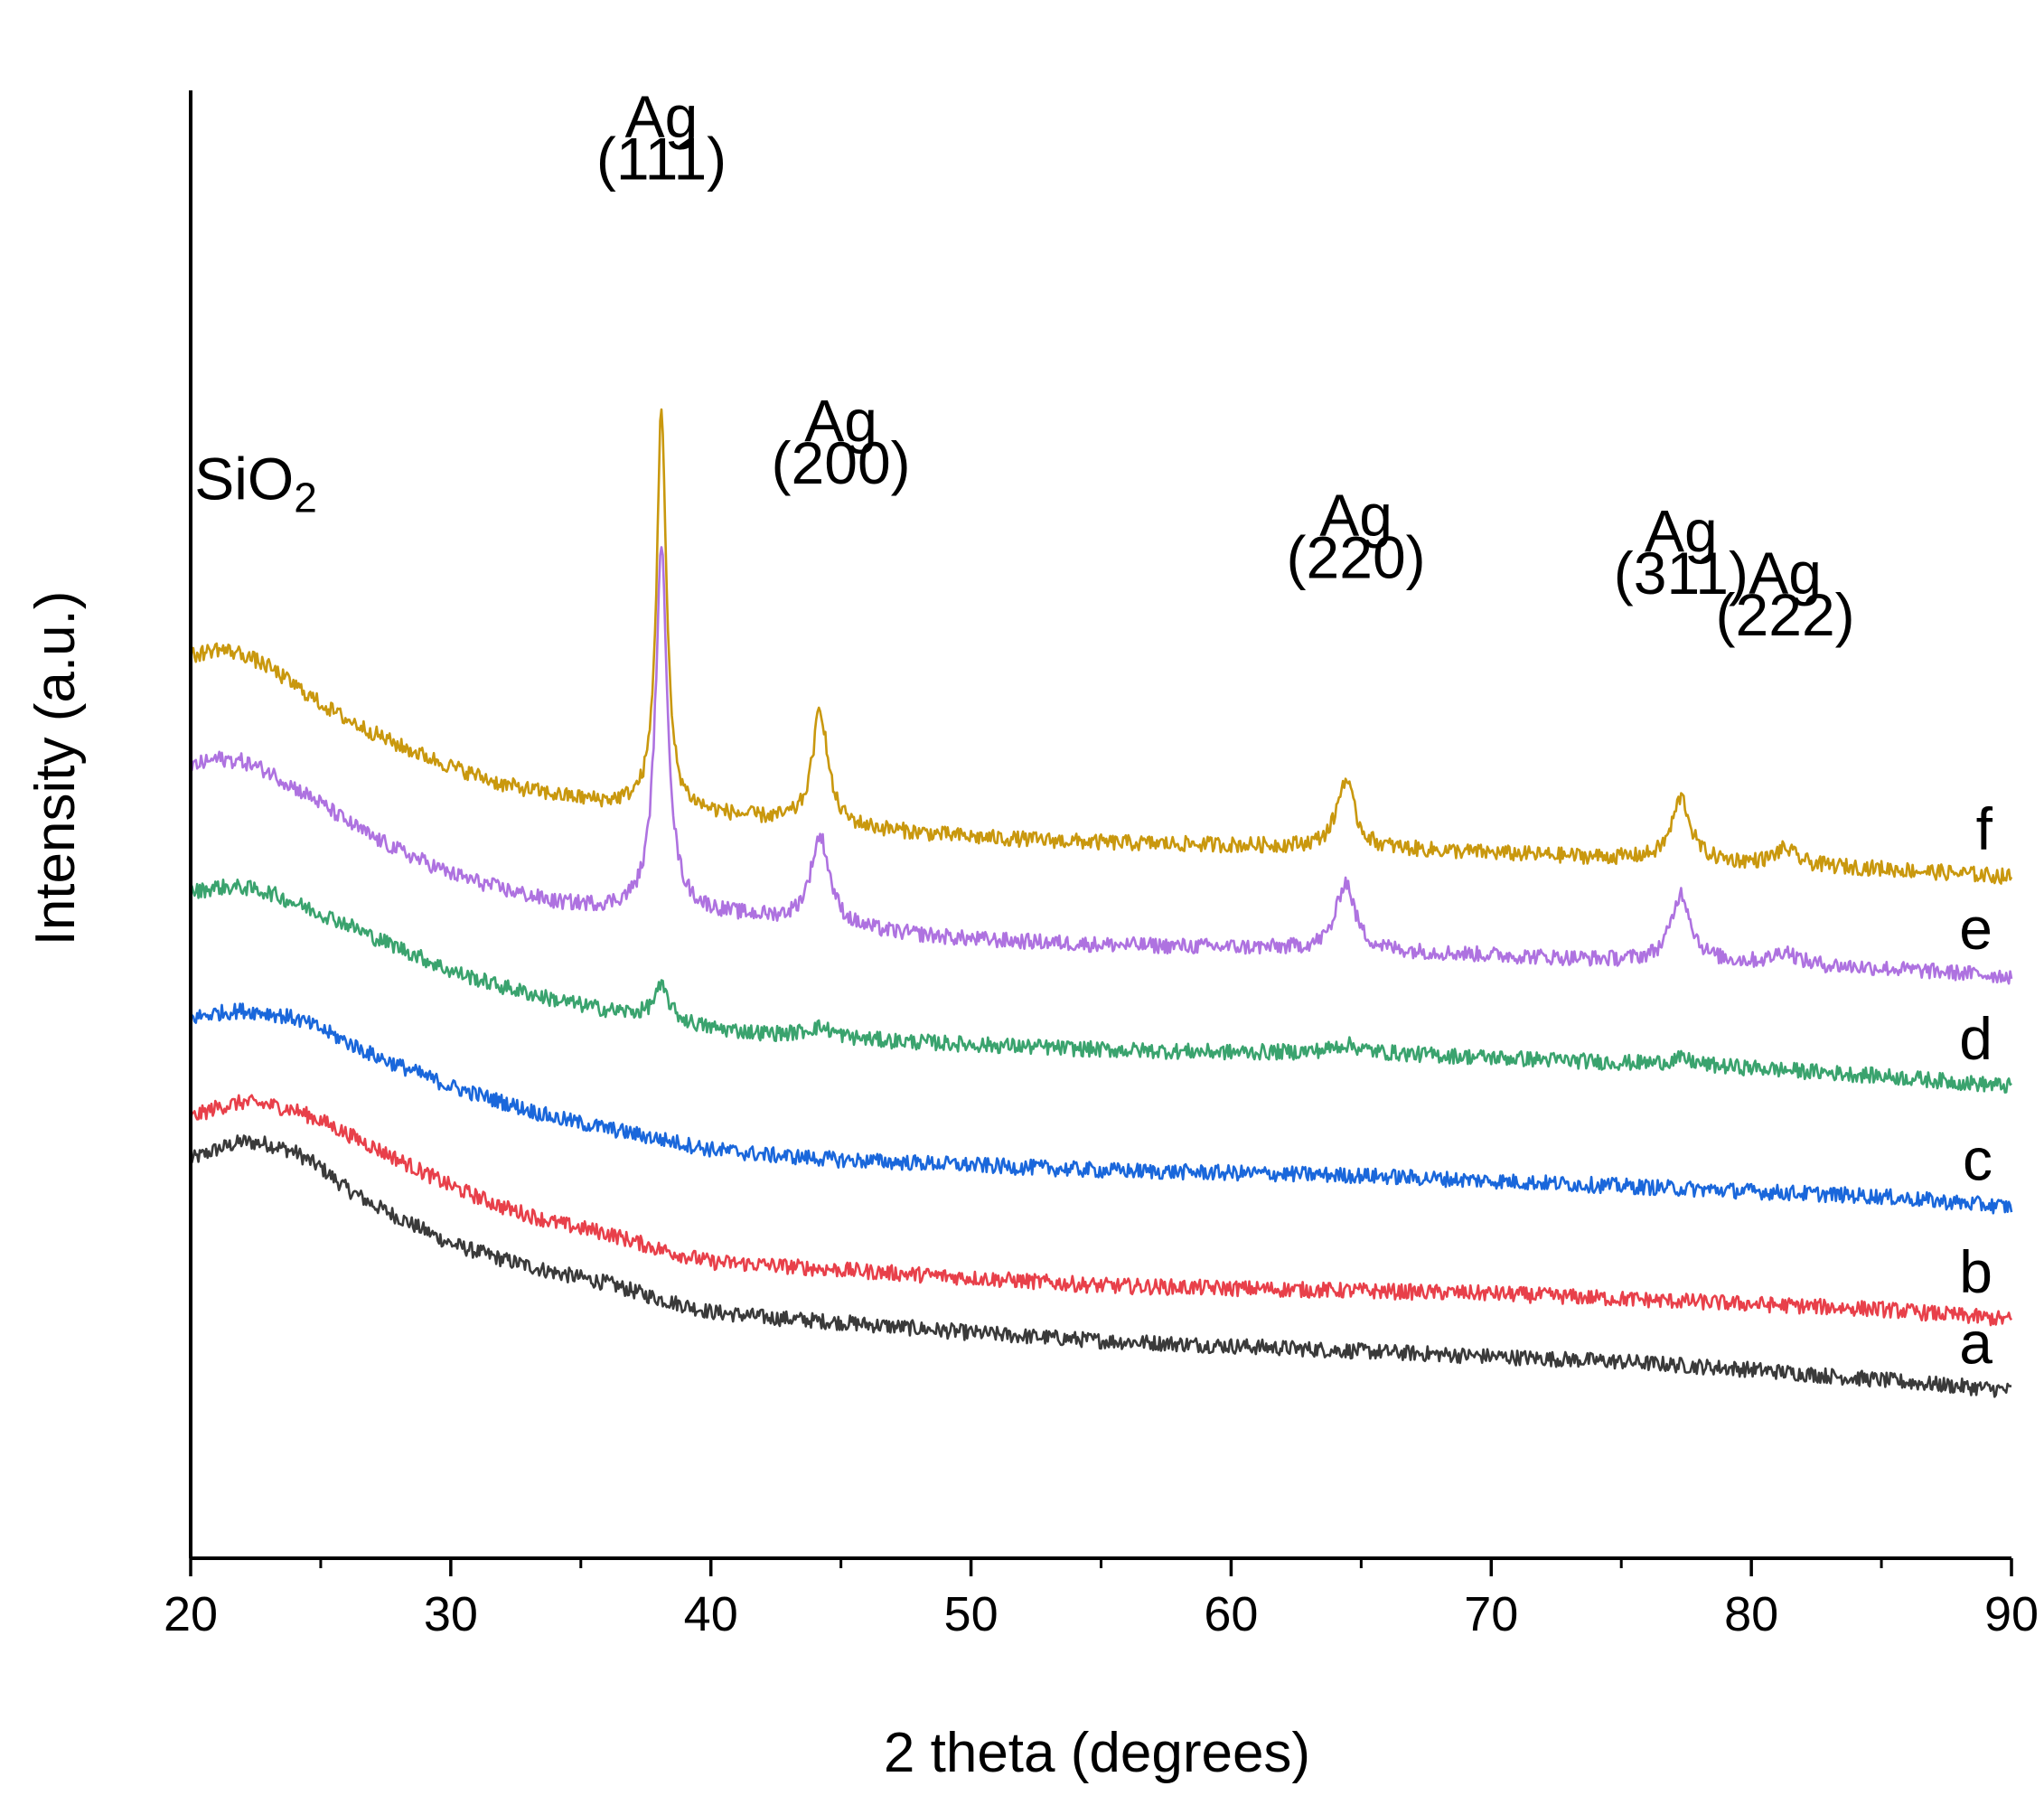 This screenshot has height=1805, width=2044. I want to click on x-tick-label: 20, so click(191, 1614).